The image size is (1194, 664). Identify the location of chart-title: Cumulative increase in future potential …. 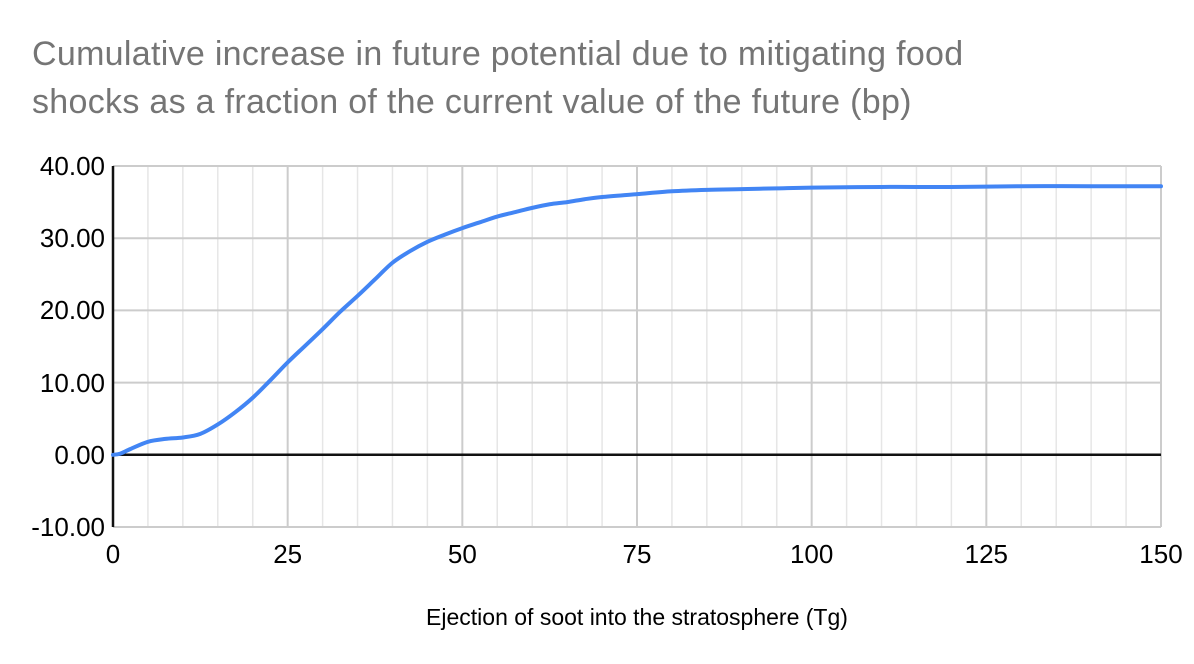
(497, 78).